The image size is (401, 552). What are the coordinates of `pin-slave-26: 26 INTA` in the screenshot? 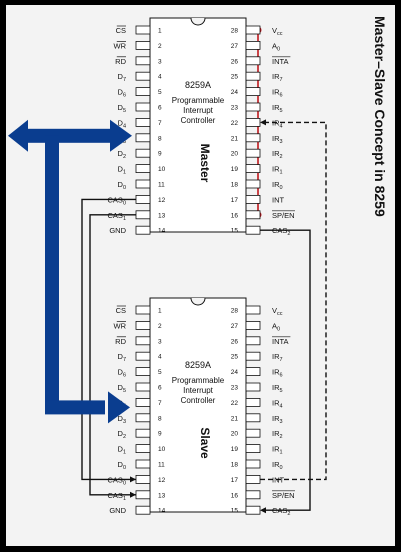 It's located at (261, 341).